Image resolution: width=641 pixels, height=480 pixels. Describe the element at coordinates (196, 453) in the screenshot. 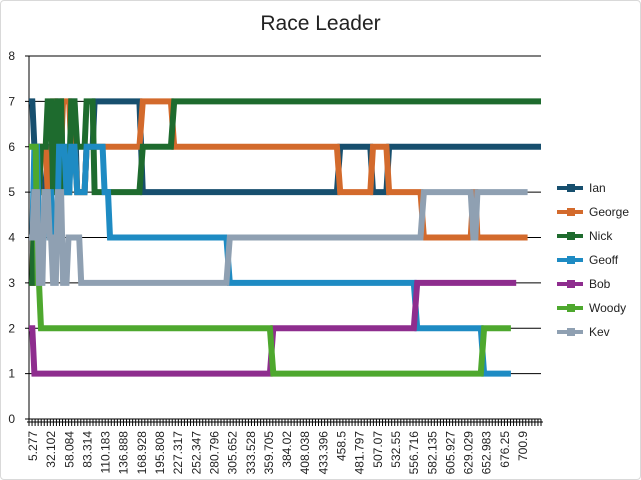

I see `x-tick-label: 252.347` at that location.